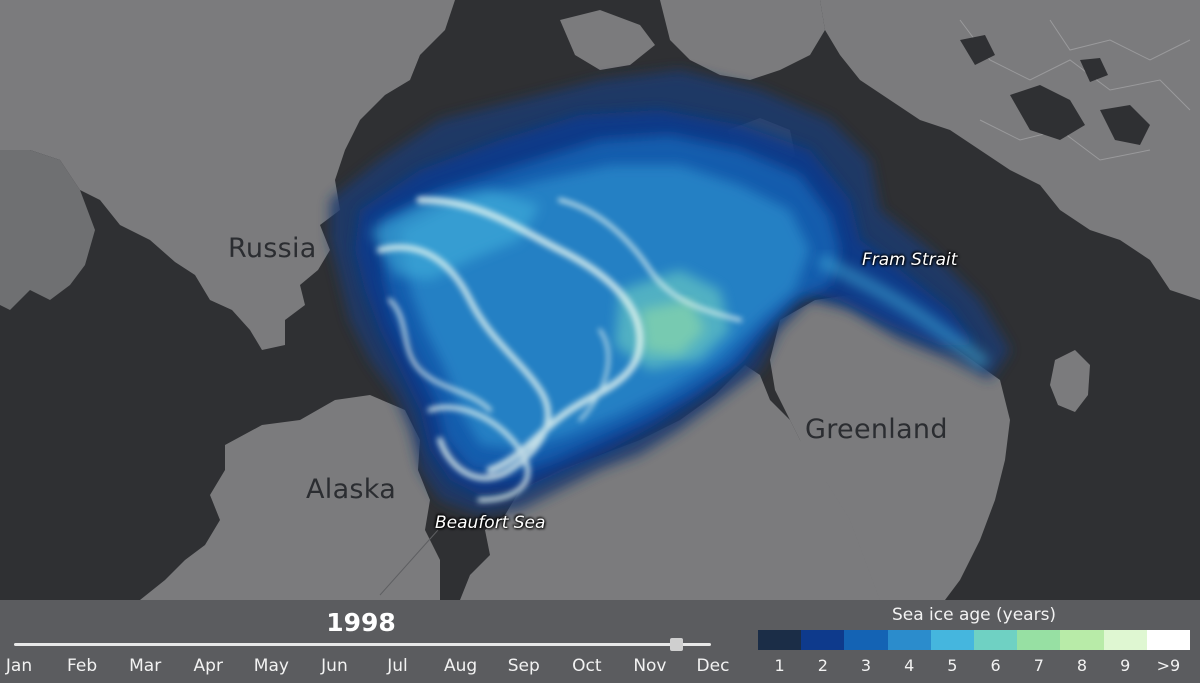  Describe the element at coordinates (909, 665) in the screenshot. I see `legend-value-4: 4` at that location.